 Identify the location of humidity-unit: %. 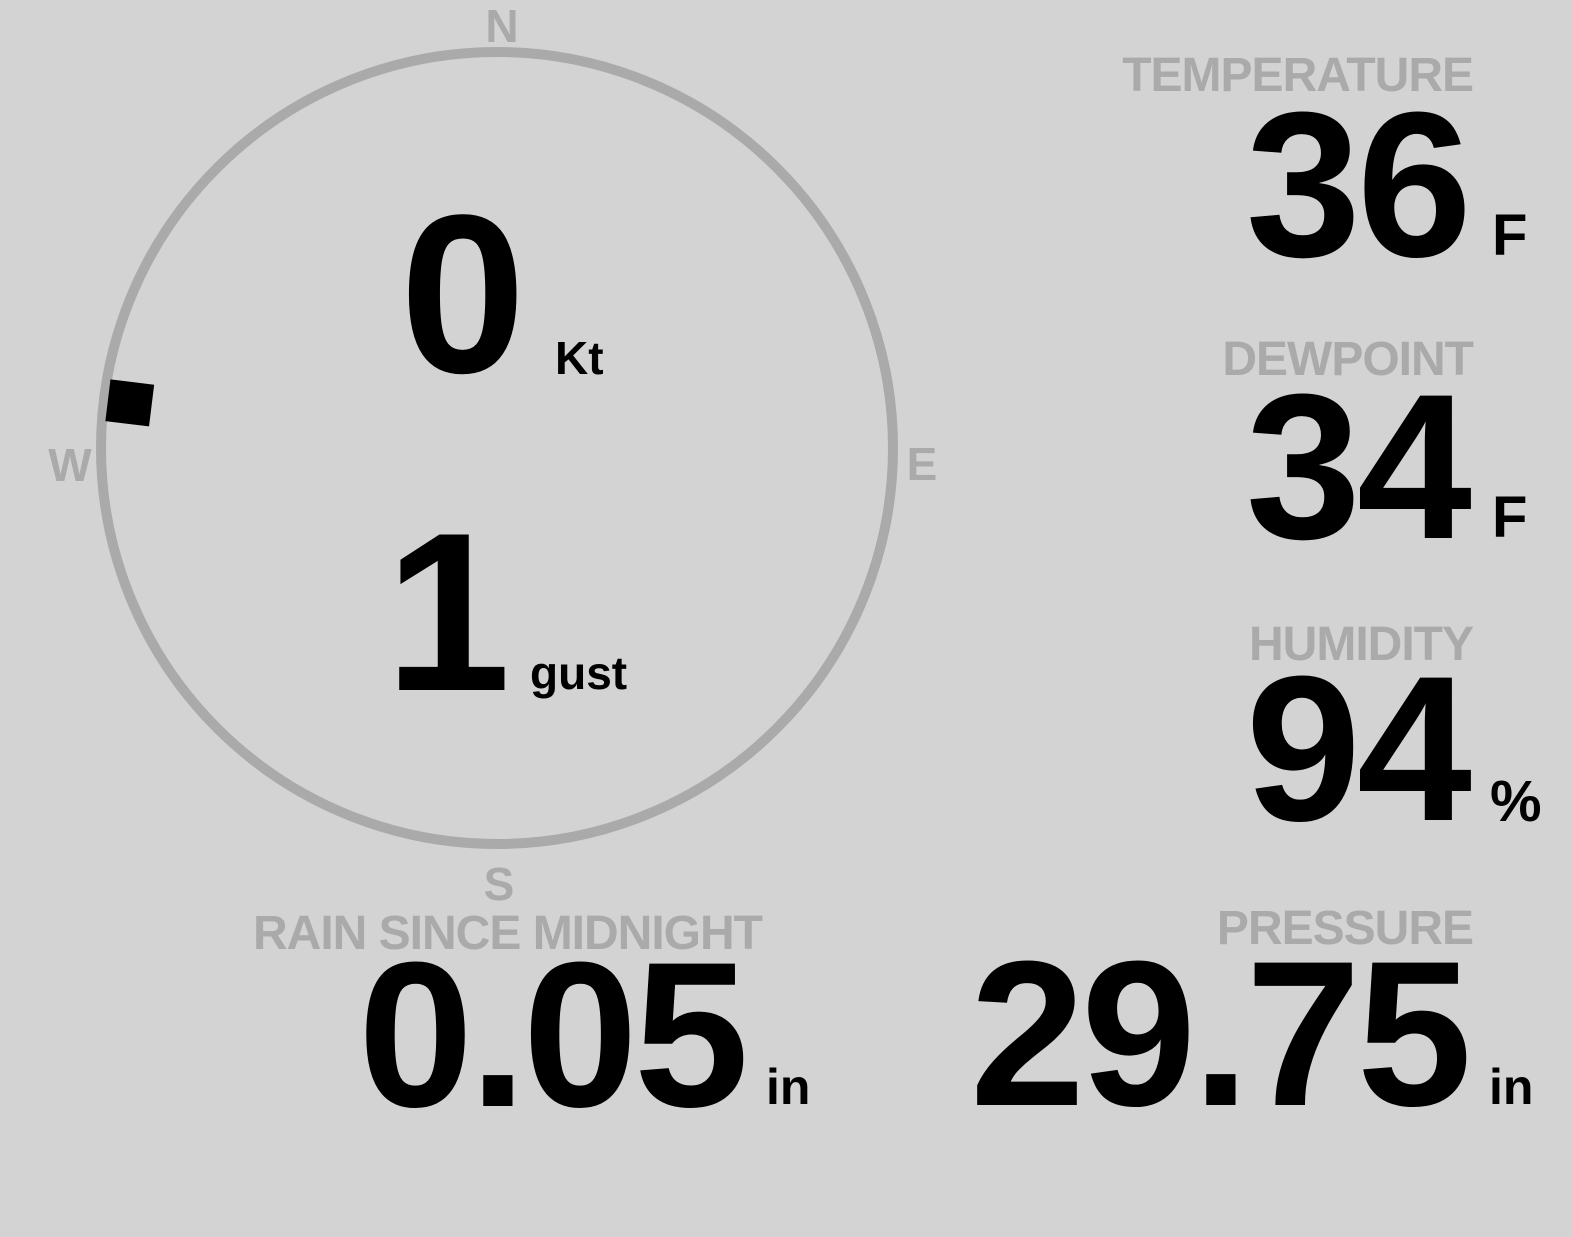
(1516, 801).